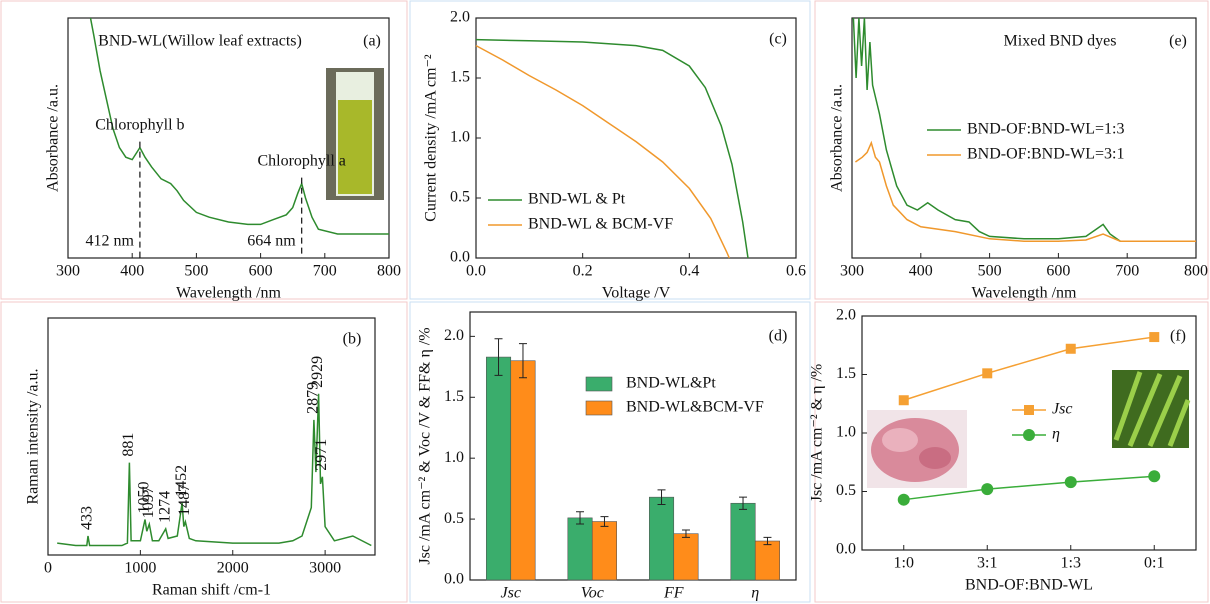  I want to click on x-tick-label: FF, so click(673, 593).